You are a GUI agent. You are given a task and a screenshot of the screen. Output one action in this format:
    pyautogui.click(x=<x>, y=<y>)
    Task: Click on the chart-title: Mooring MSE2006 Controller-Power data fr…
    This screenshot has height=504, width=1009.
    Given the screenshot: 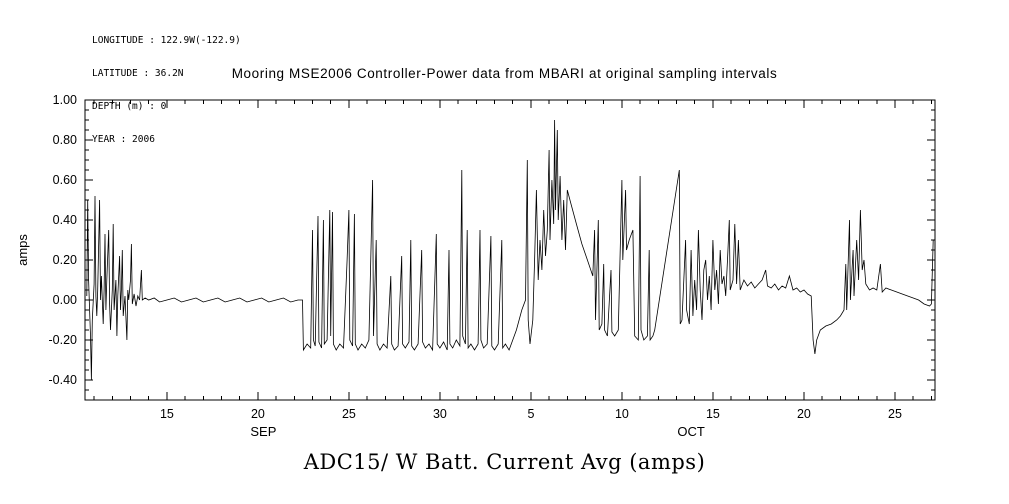 What is the action you would take?
    pyautogui.click(x=504, y=73)
    